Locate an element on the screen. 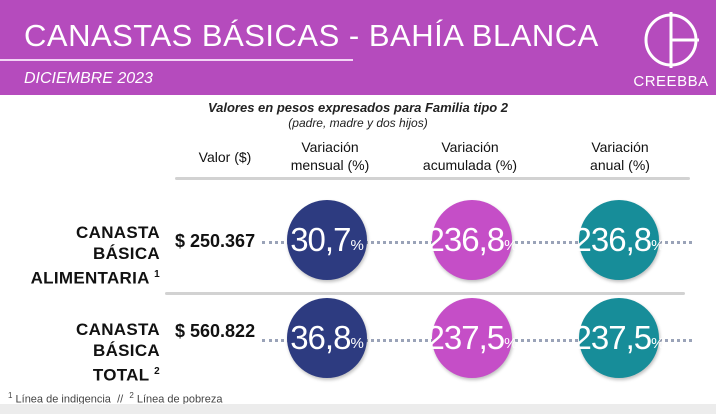 The height and width of the screenshot is (414, 716). row-divider is located at coordinates (425, 293).